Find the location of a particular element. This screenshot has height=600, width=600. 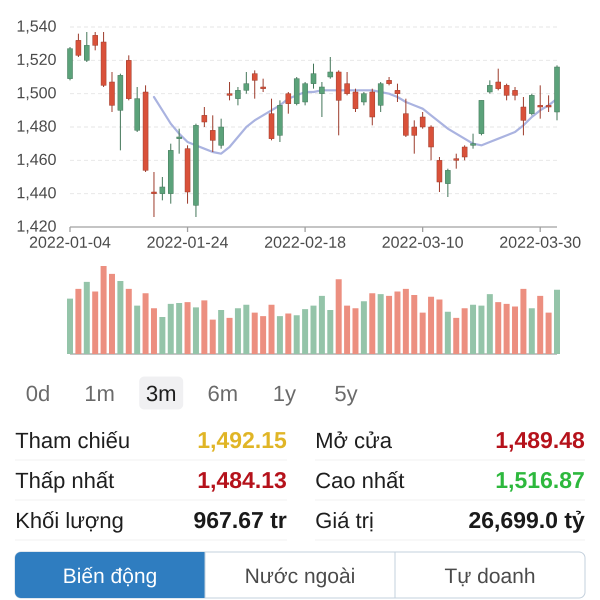

text: 967.67 tr is located at coordinates (240, 520).